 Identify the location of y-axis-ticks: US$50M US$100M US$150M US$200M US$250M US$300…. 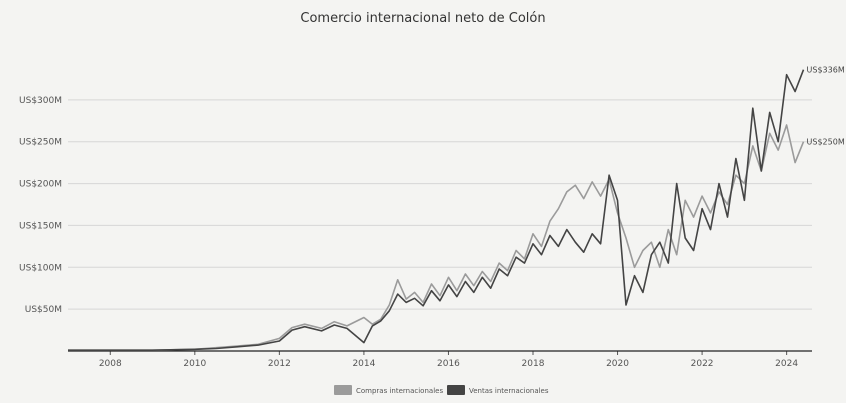
(40, 205).